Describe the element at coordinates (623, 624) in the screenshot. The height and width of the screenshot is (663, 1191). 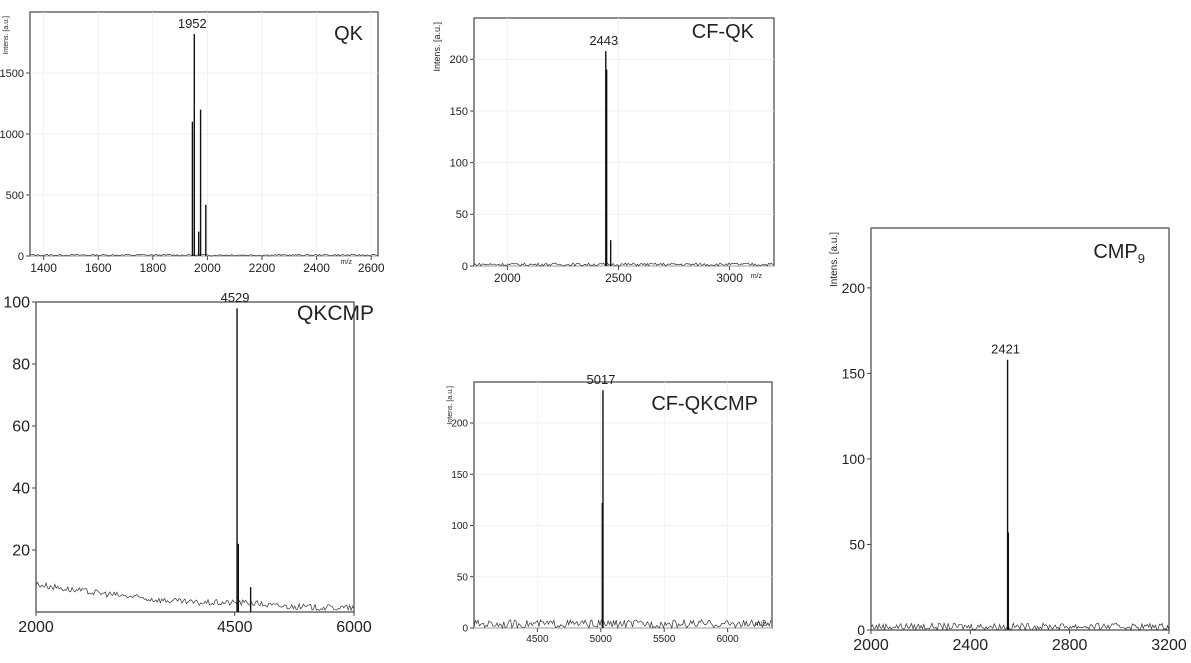
I see `cfqkcmp-trace` at that location.